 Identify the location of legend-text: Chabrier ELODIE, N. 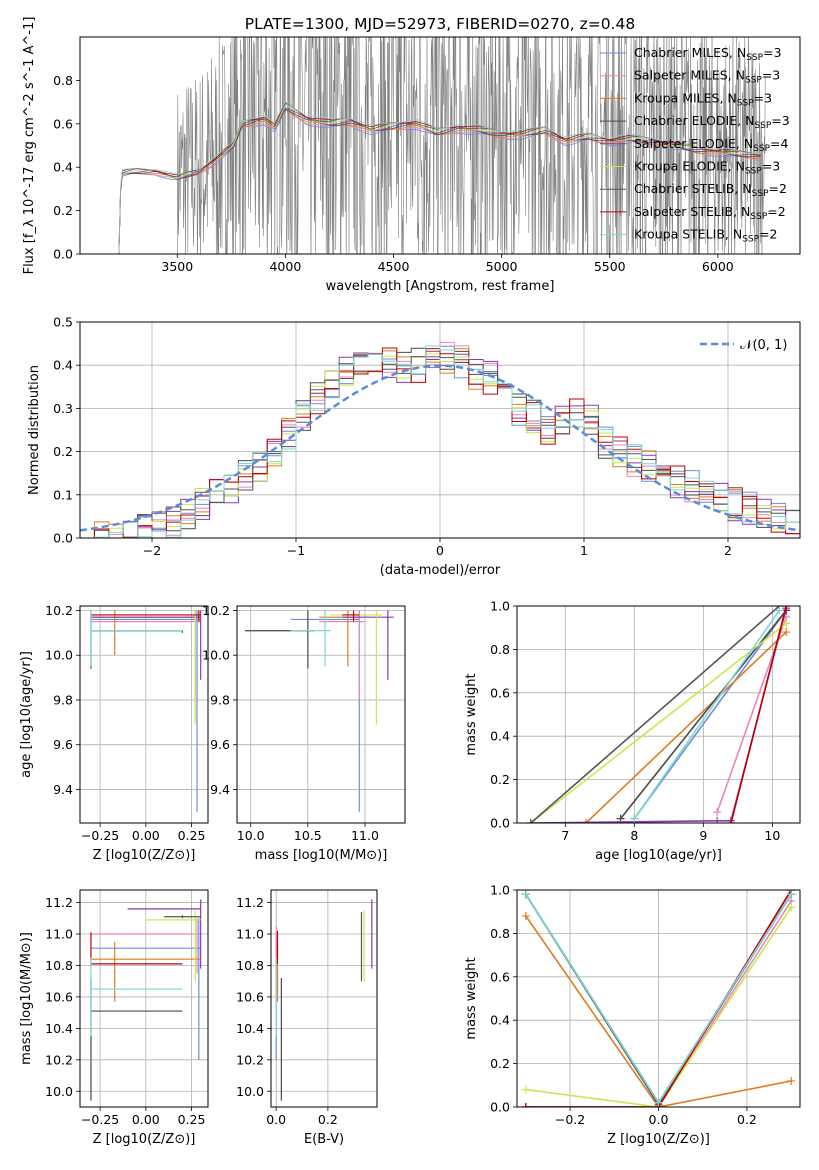
(694, 120).